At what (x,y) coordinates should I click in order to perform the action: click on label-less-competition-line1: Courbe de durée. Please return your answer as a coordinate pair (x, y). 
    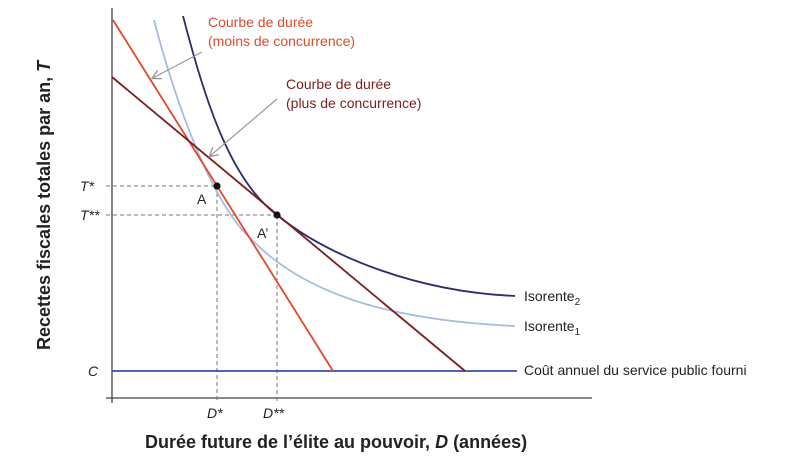
    Looking at the image, I should click on (260, 22).